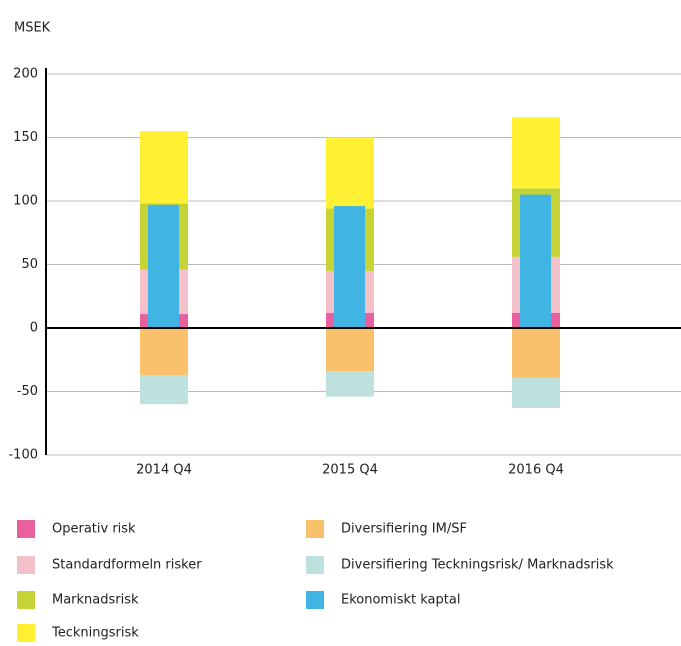 This screenshot has width=681, height=646. I want to click on x-tick-label: 2015 Q4, so click(350, 470).